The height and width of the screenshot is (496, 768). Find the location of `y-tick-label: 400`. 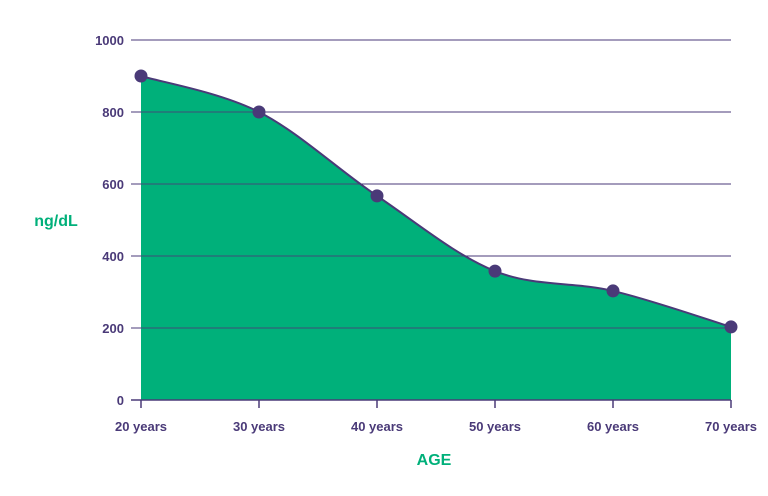

y-tick-label: 400 is located at coordinates (113, 256).